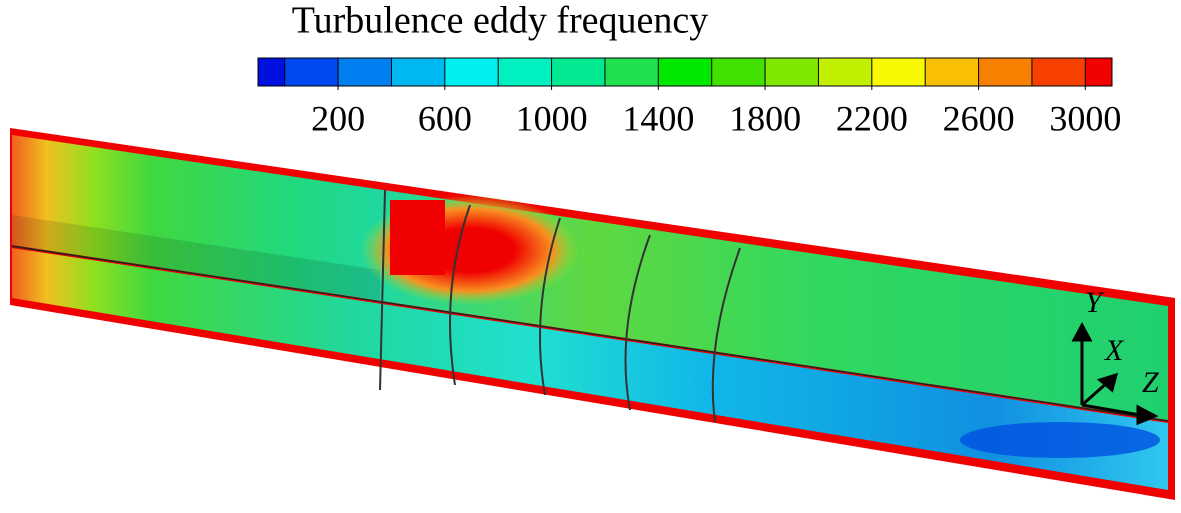 The height and width of the screenshot is (513, 1181). What do you see at coordinates (338, 118) in the screenshot?
I see `colorbar-tick-label: 200` at bounding box center [338, 118].